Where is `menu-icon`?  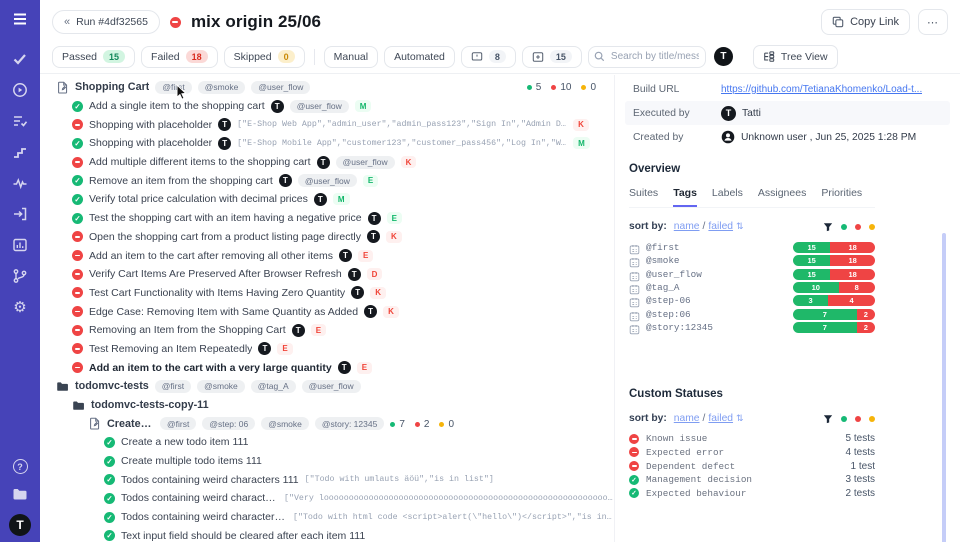 menu-icon is located at coordinates (20, 19).